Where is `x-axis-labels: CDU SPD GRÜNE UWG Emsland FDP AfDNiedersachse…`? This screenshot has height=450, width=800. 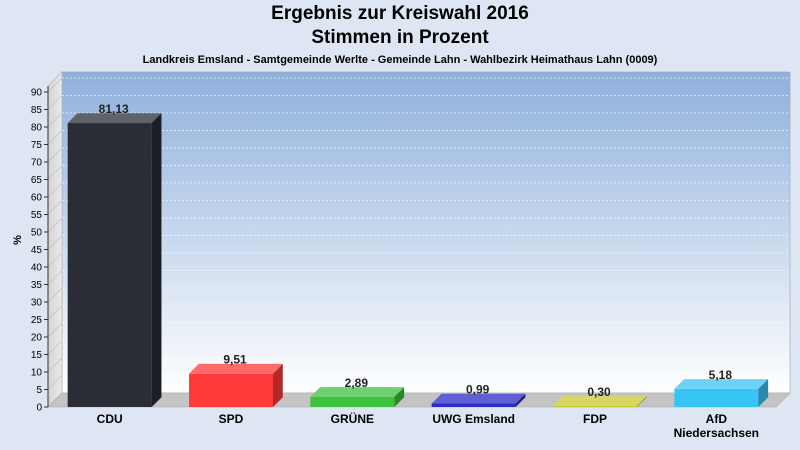
x-axis-labels: CDU SPD GRÜNE UWG Emsland FDP AfDNiedersachse… is located at coordinates (428, 425).